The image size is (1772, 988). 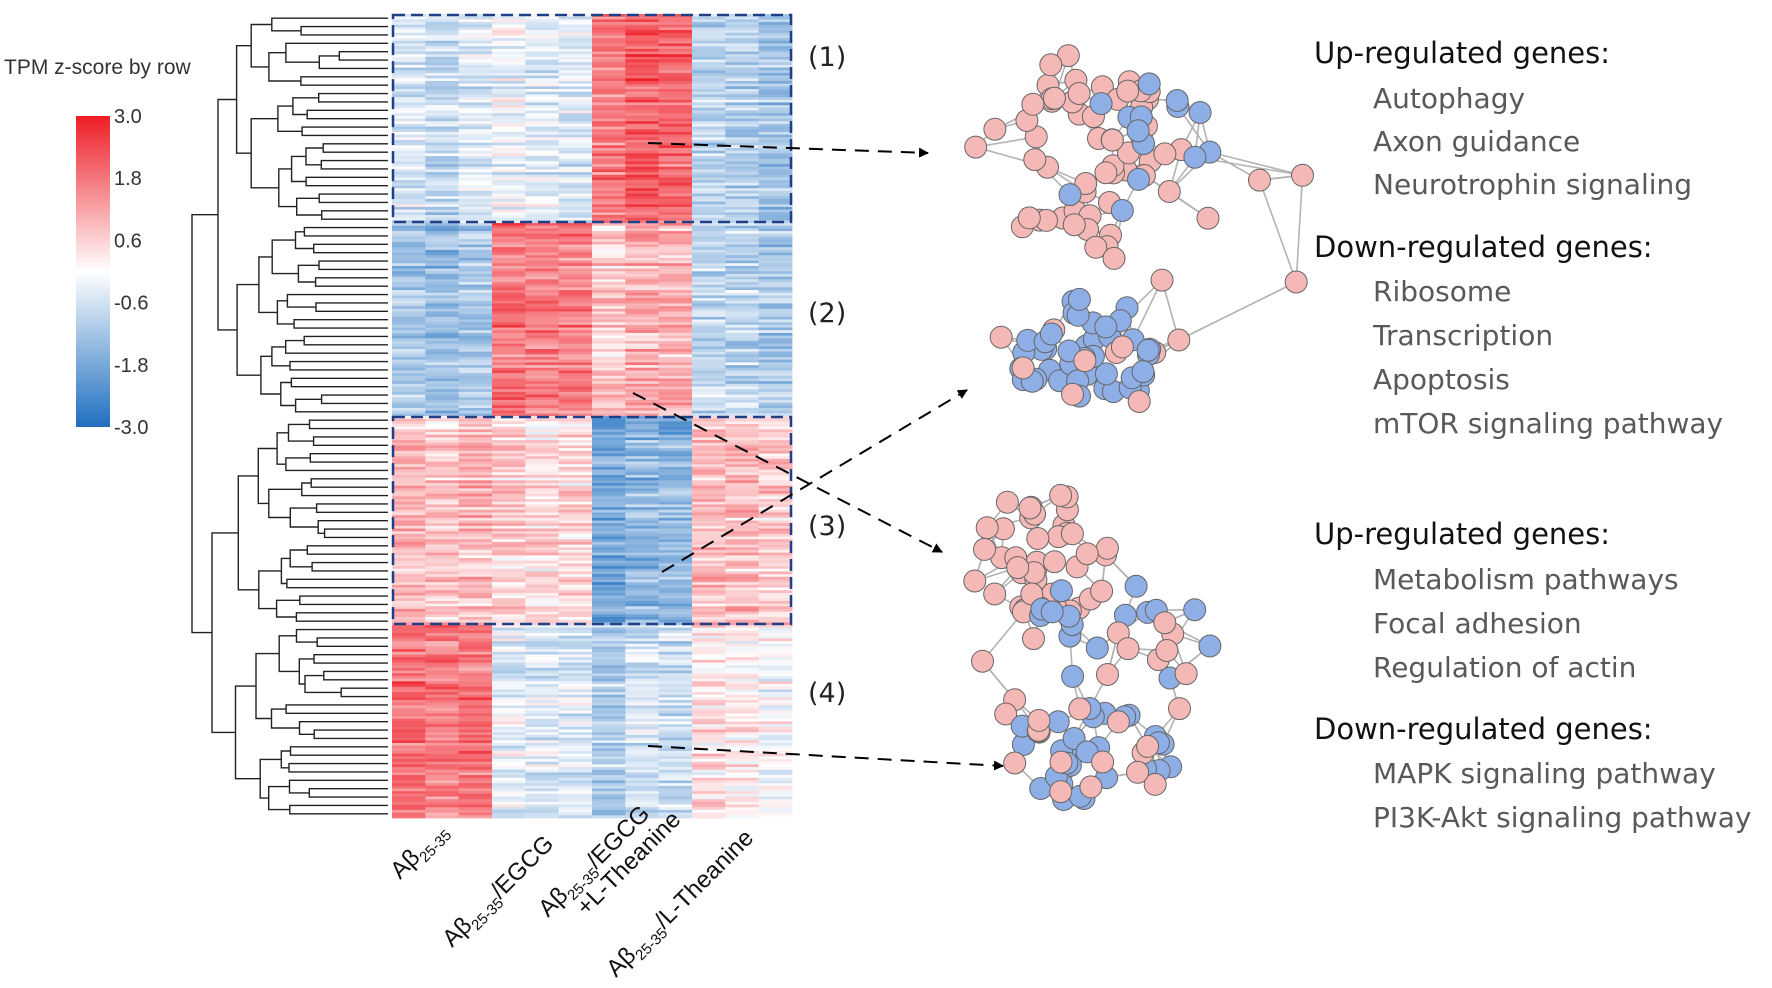 What do you see at coordinates (1462, 53) in the screenshot?
I see `up-title-1: Up-regulated genes:` at bounding box center [1462, 53].